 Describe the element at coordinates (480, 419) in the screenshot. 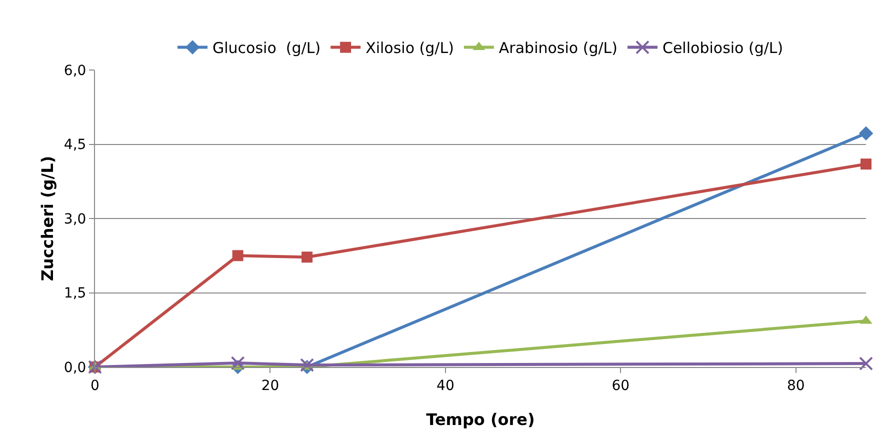

I see `x-axis-title: Tempo (ore)` at that location.